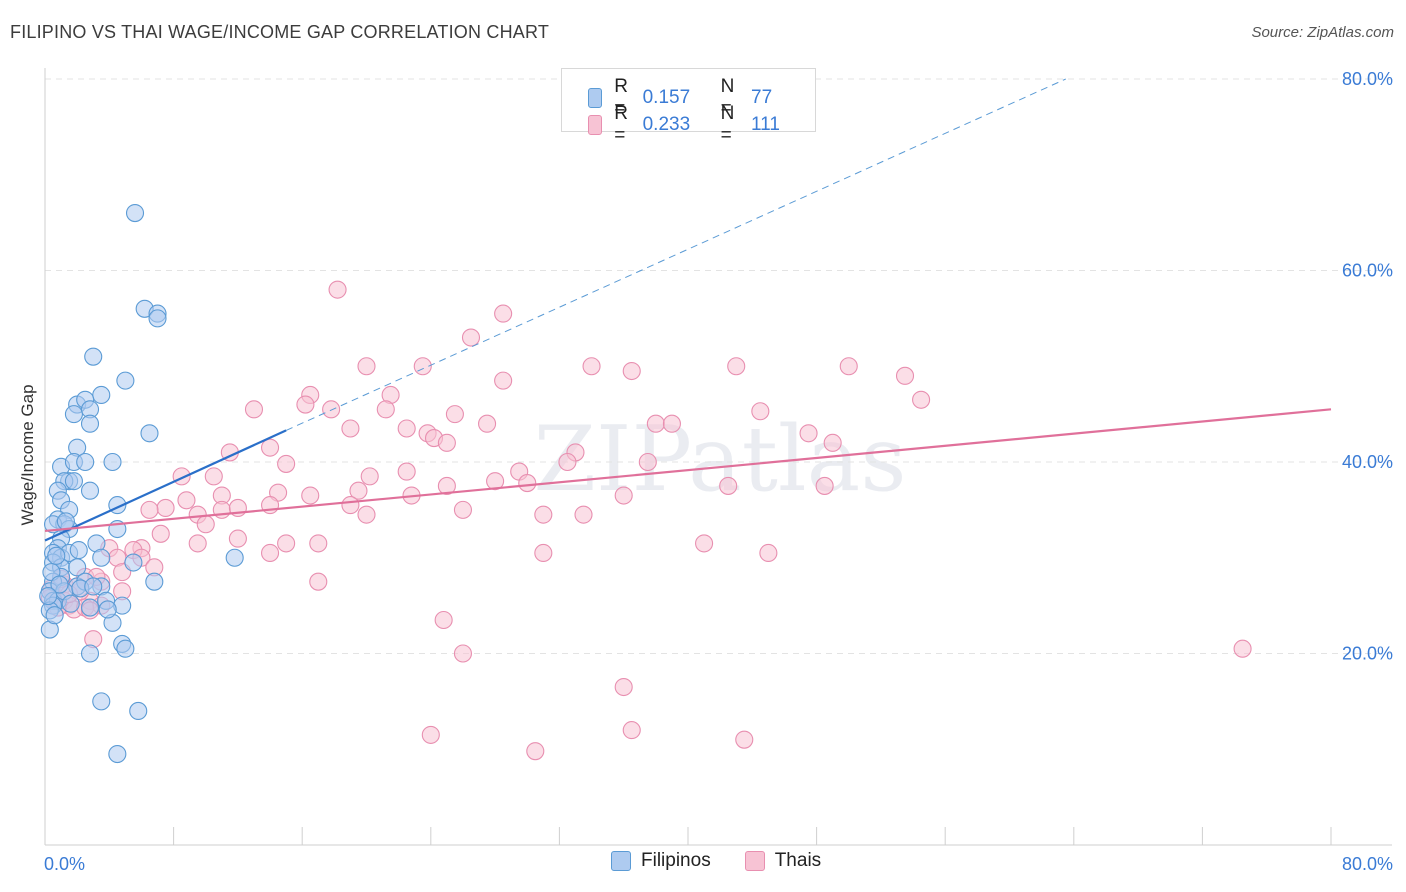 This screenshot has height=892, width=1406. Describe the element at coordinates (165, 485) in the screenshot. I see `filipinos-trend-line` at that location.